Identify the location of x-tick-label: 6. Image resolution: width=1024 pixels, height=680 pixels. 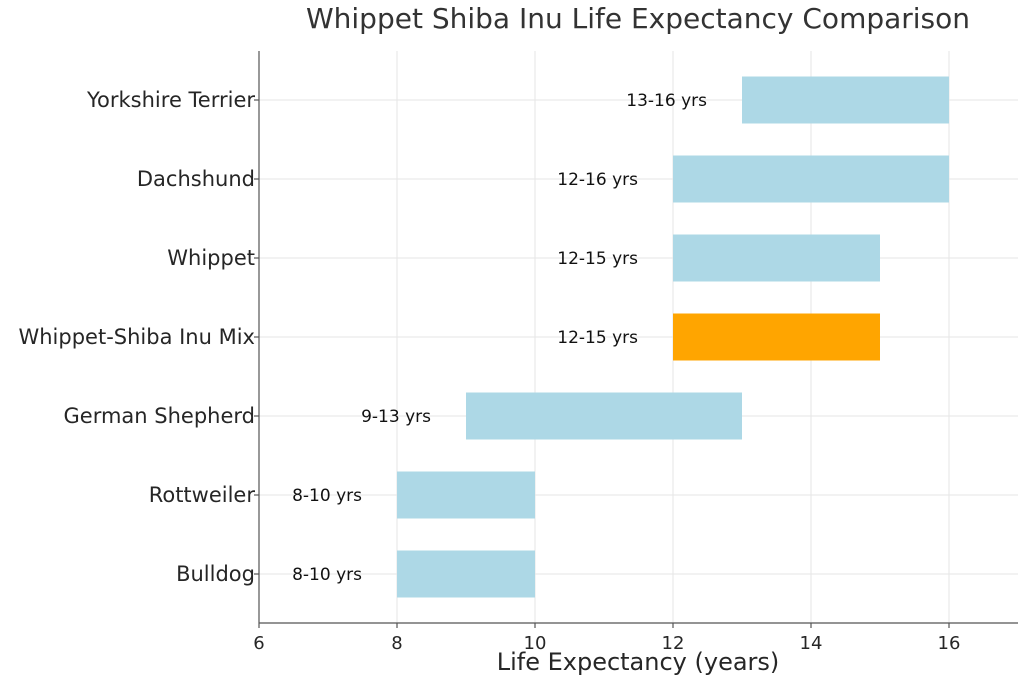
(258, 643).